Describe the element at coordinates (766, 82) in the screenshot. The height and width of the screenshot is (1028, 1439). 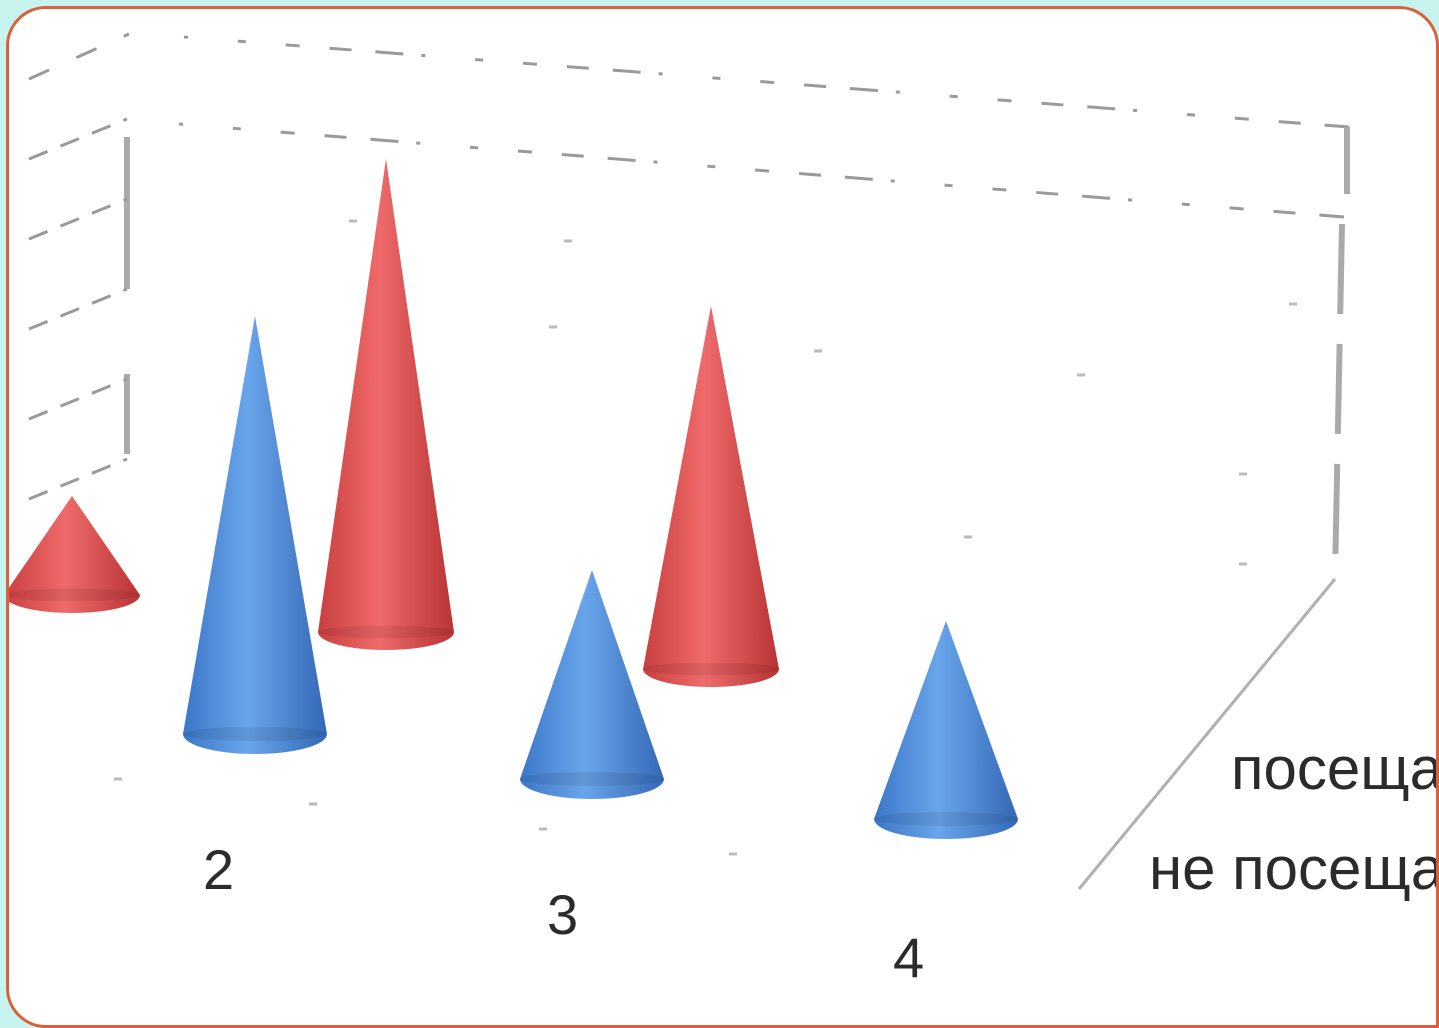
I see `gridline-back-top` at that location.